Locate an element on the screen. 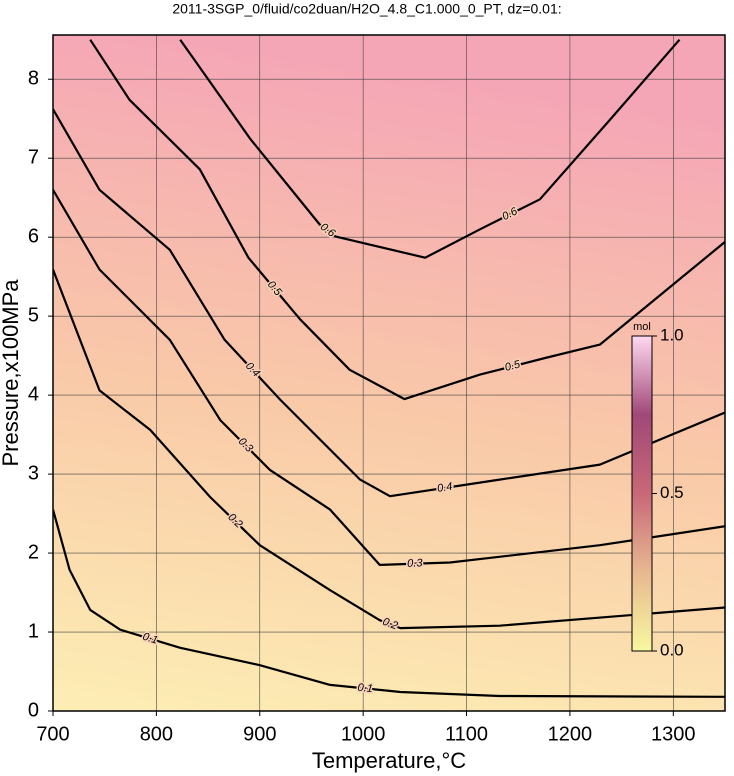  contour-label: 0.5 is located at coordinates (513, 366).